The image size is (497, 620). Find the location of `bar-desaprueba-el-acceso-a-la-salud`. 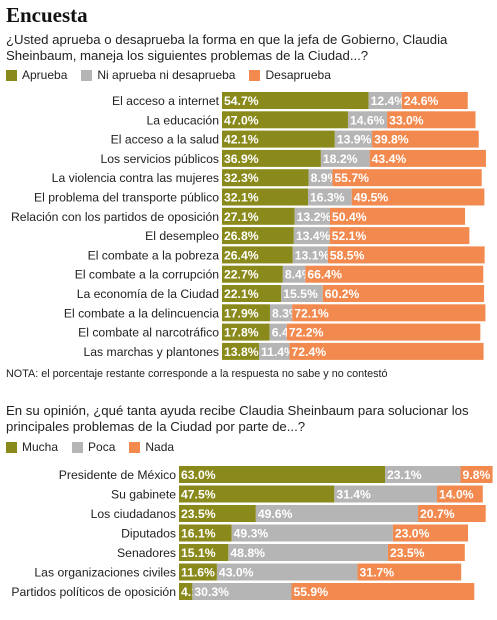

bar-desaprueba-el-acceso-a-la-salud is located at coordinates (425, 139).